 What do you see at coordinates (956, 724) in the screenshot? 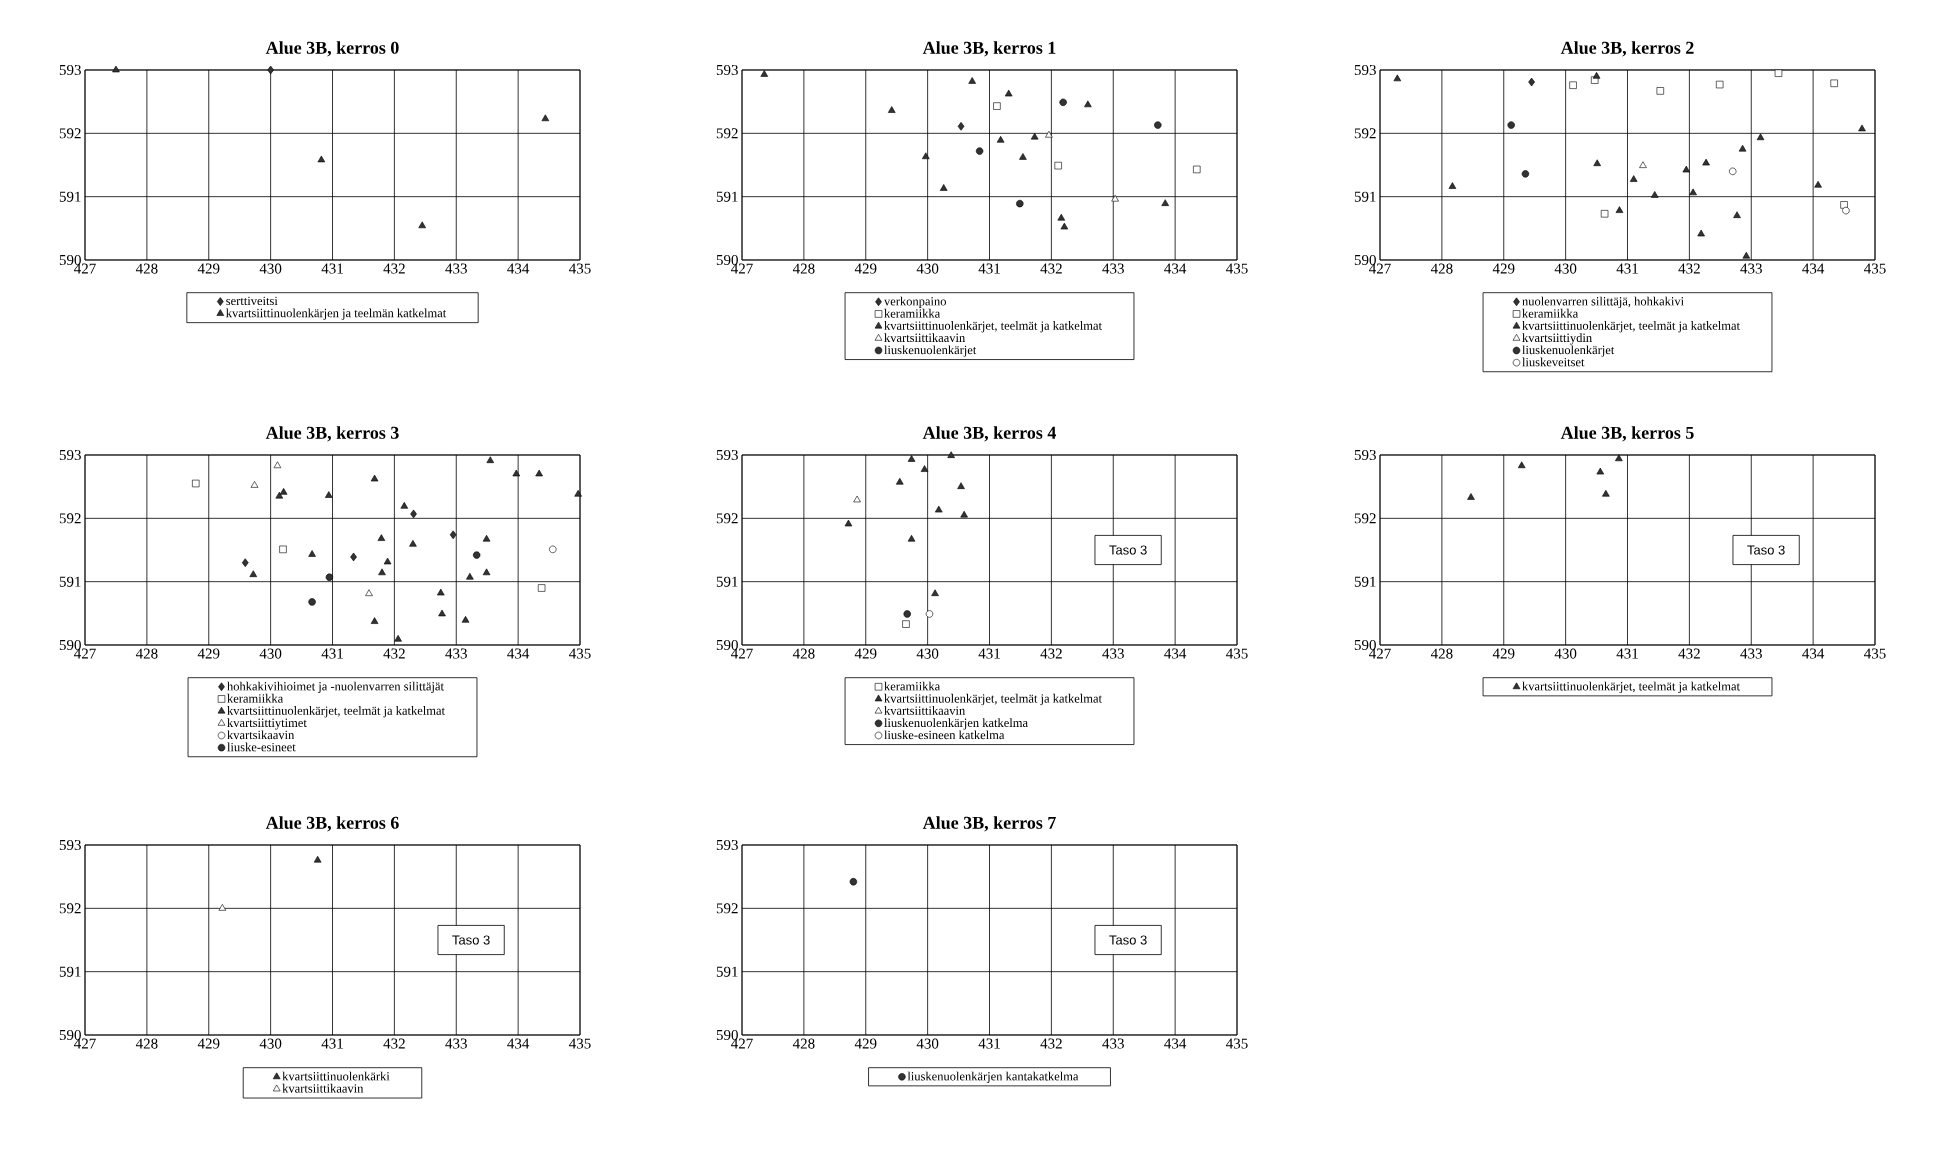
I see `legend-label: liuskenuolenkärjen katkelma` at bounding box center [956, 724].